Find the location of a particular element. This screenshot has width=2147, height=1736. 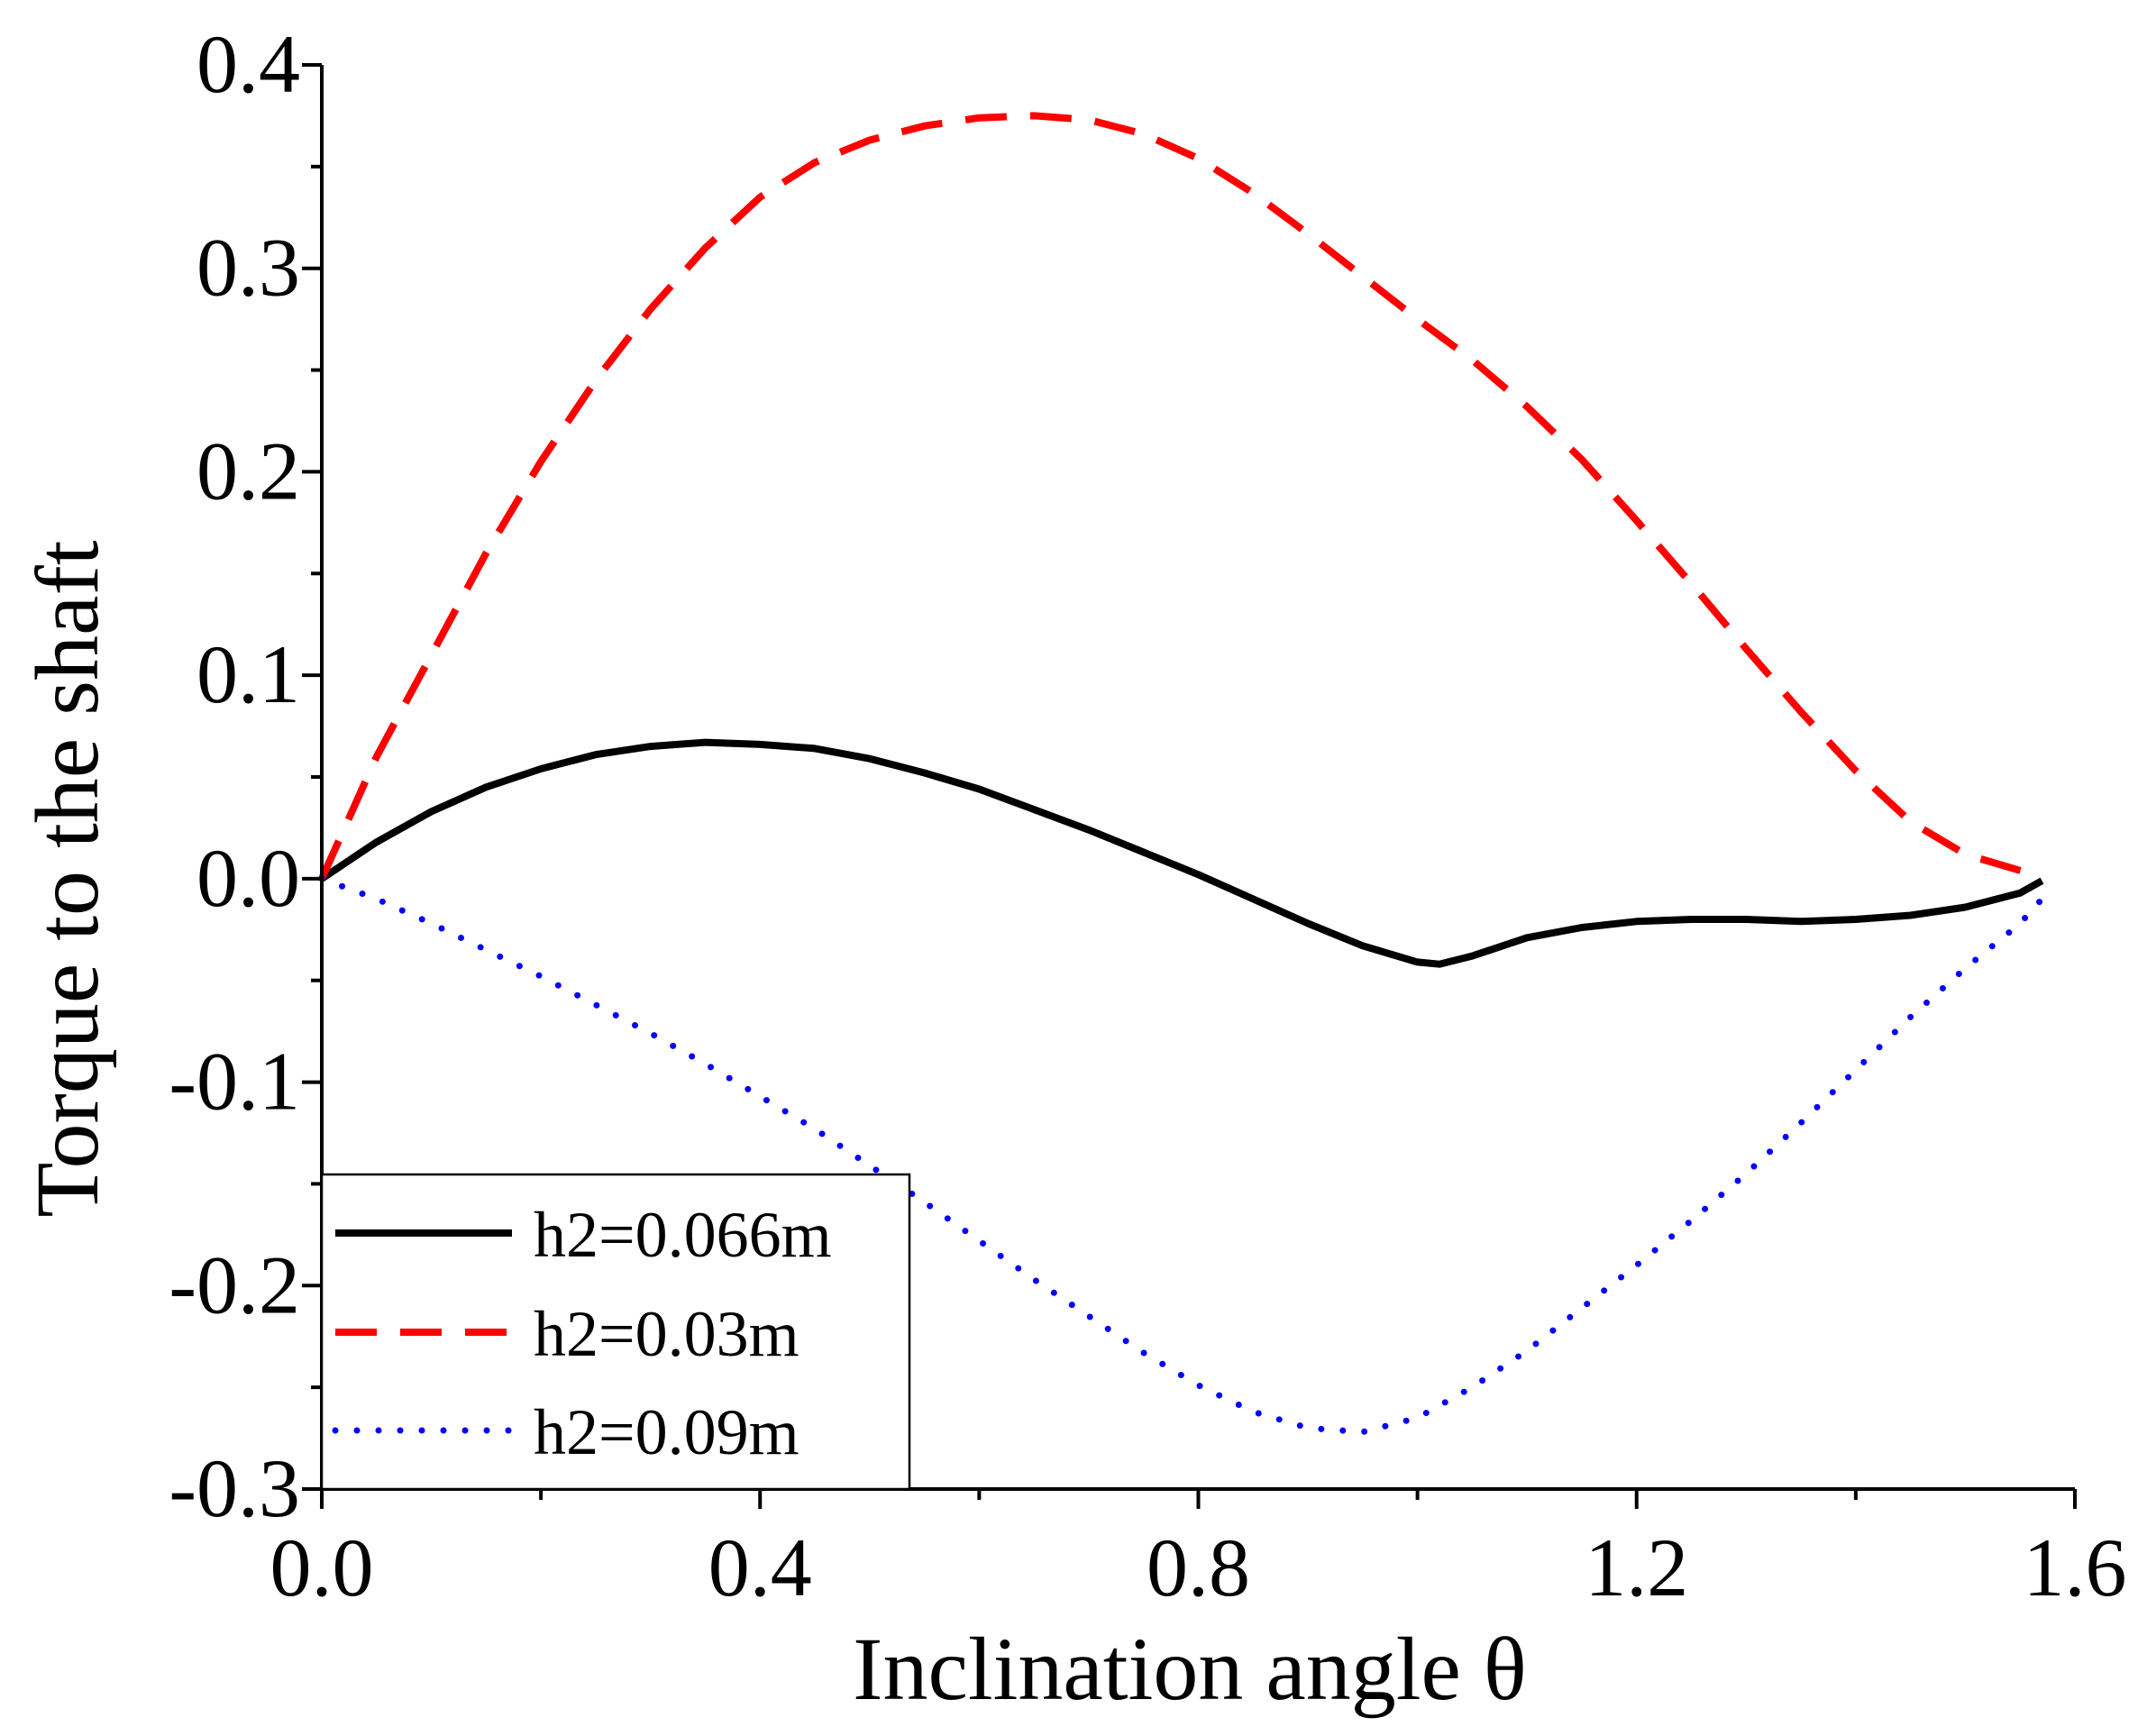

y-tick-label: 0.1 is located at coordinates (248, 674).